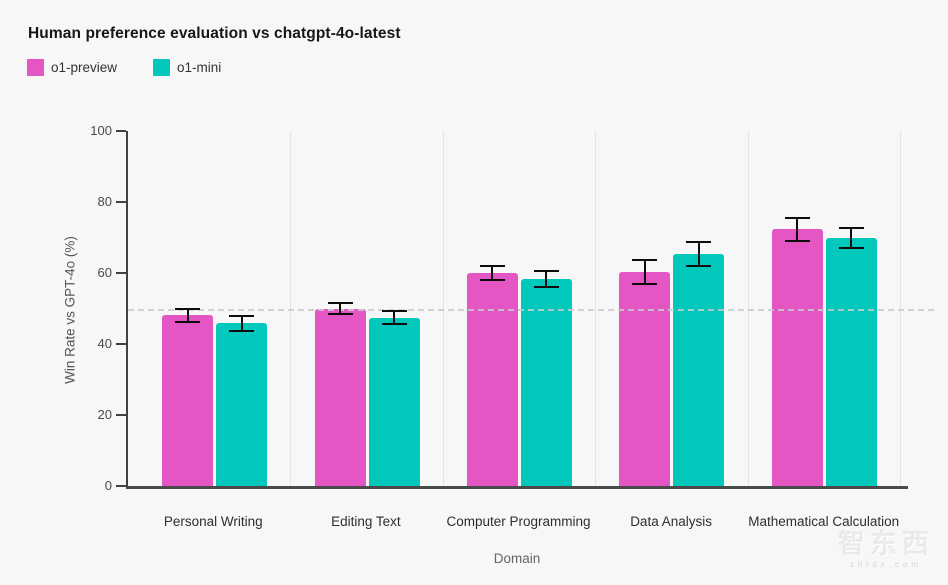  Describe the element at coordinates (797, 351) in the screenshot. I see `bar-o1-preview-mathematical-calculation` at that location.